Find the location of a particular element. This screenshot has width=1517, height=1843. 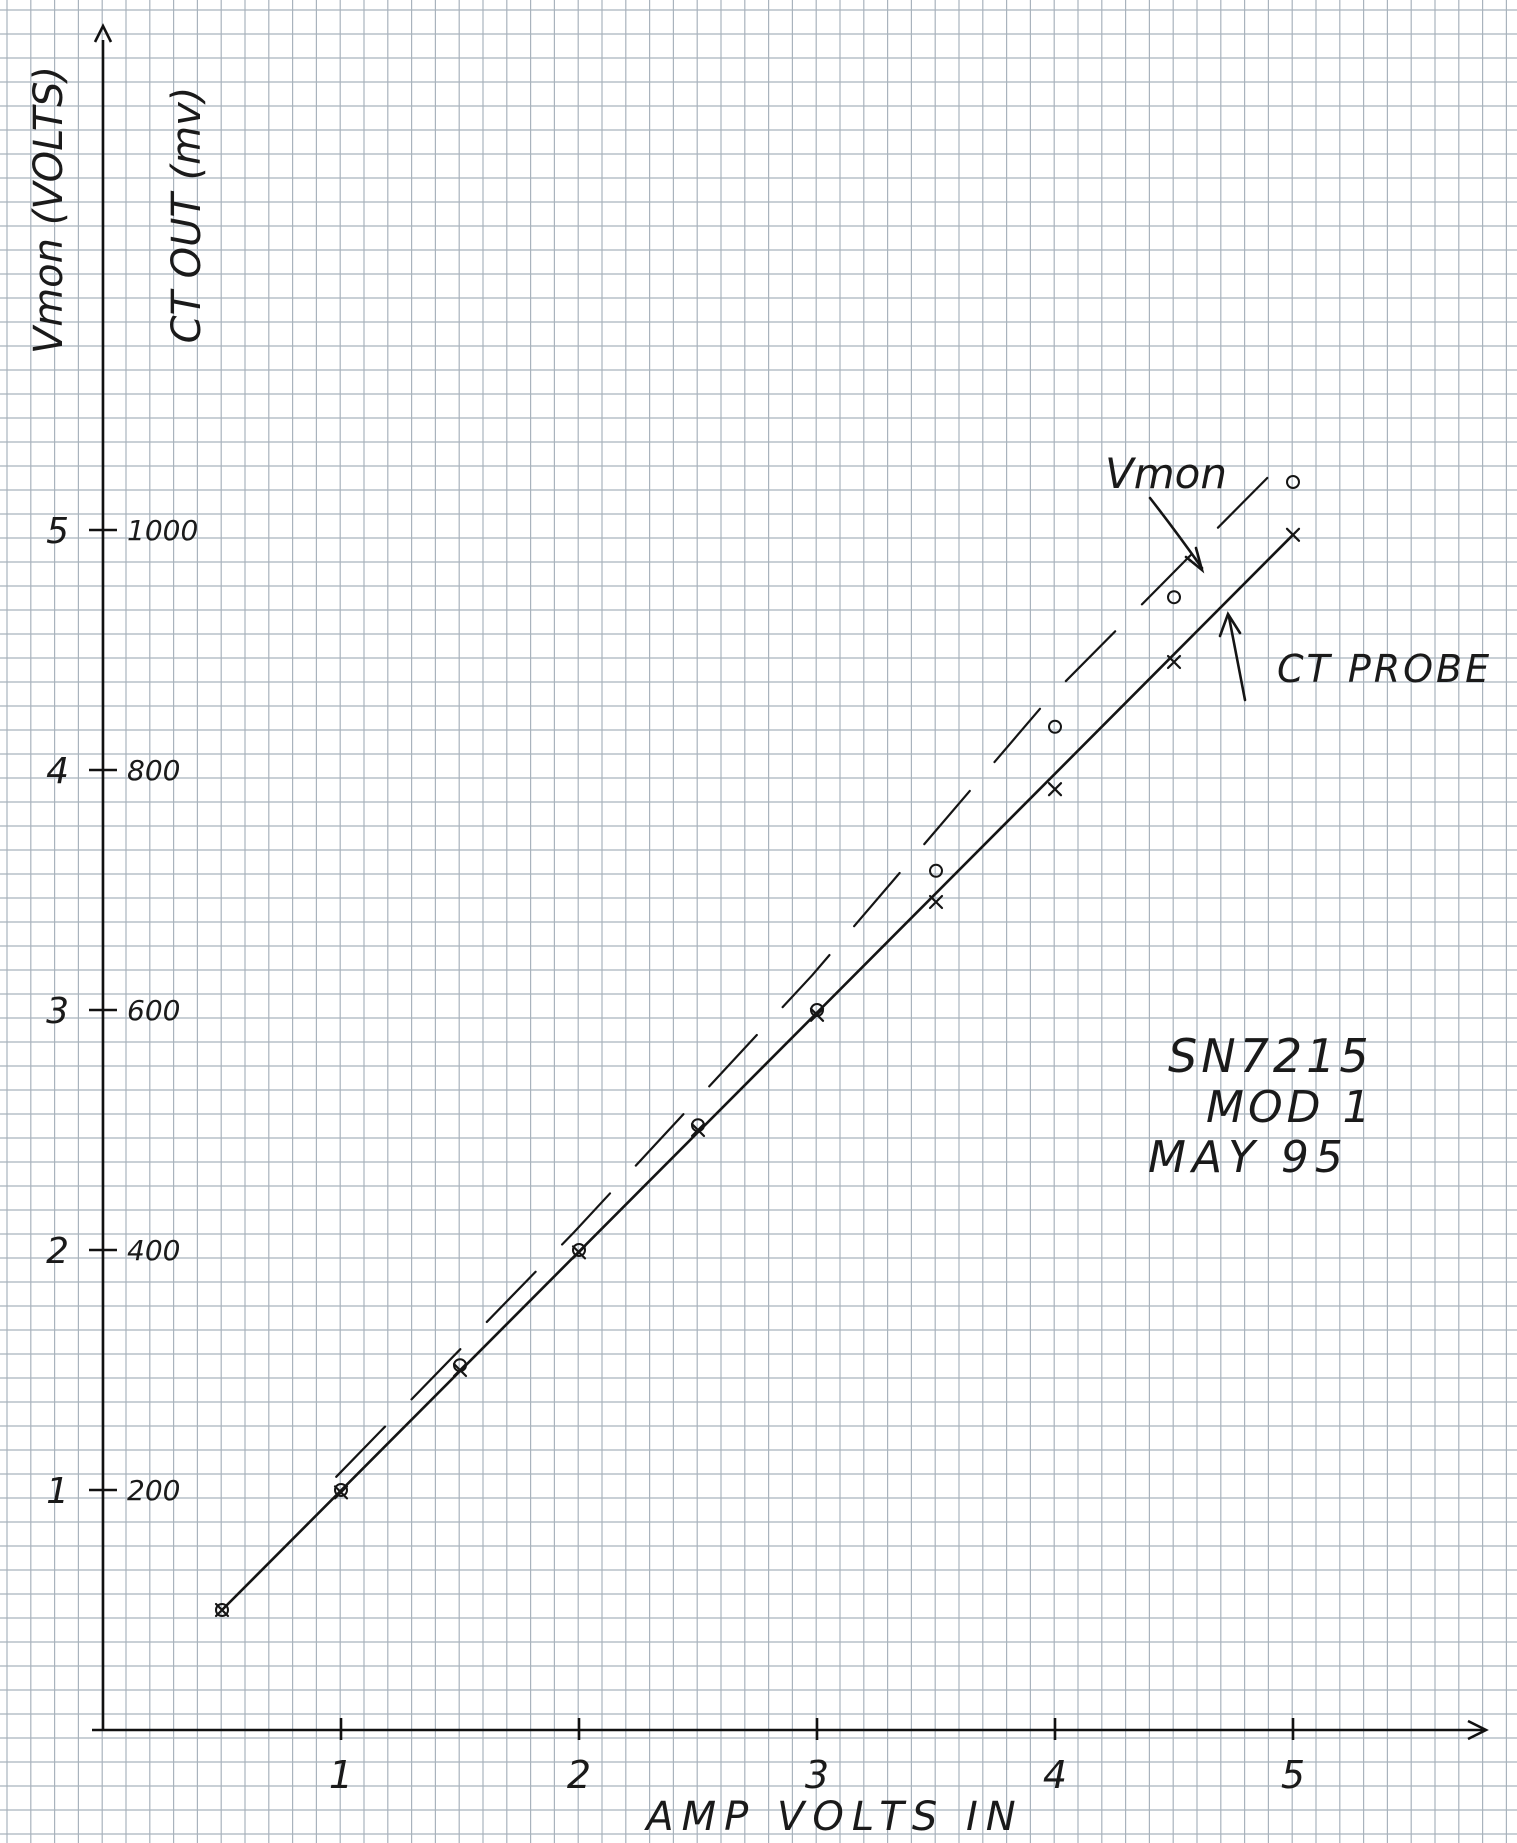

y-tick-label-left: 5 is located at coordinates (57, 531).